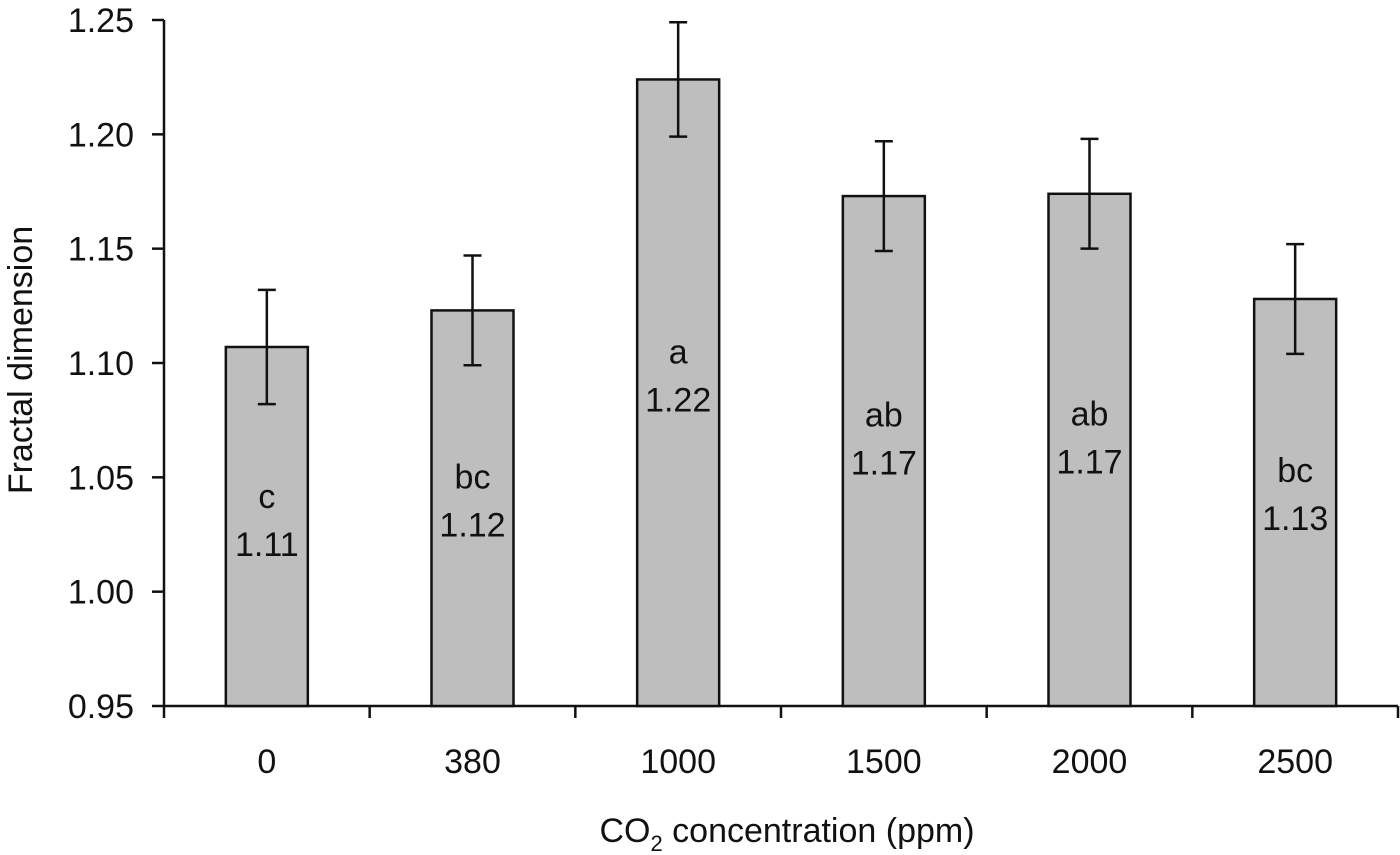 The width and height of the screenshot is (1400, 855). Describe the element at coordinates (21, 360) in the screenshot. I see `y-axis-title: Fractal dimension` at that location.